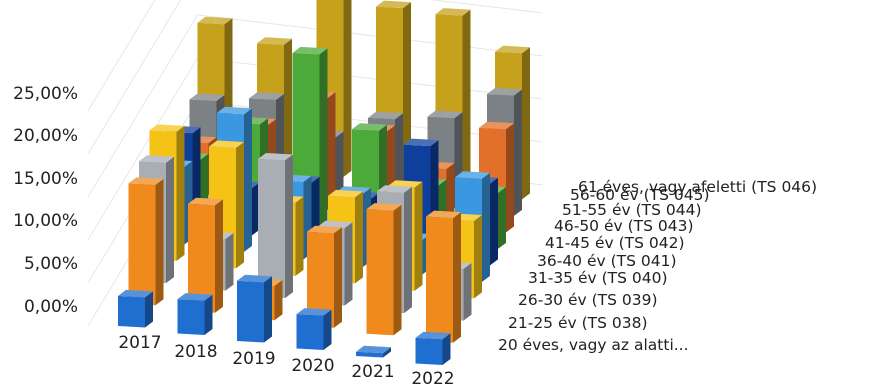  Describe the element at coordinates (195, 352) in the screenshot. I see `x-category-label: 2018` at that location.